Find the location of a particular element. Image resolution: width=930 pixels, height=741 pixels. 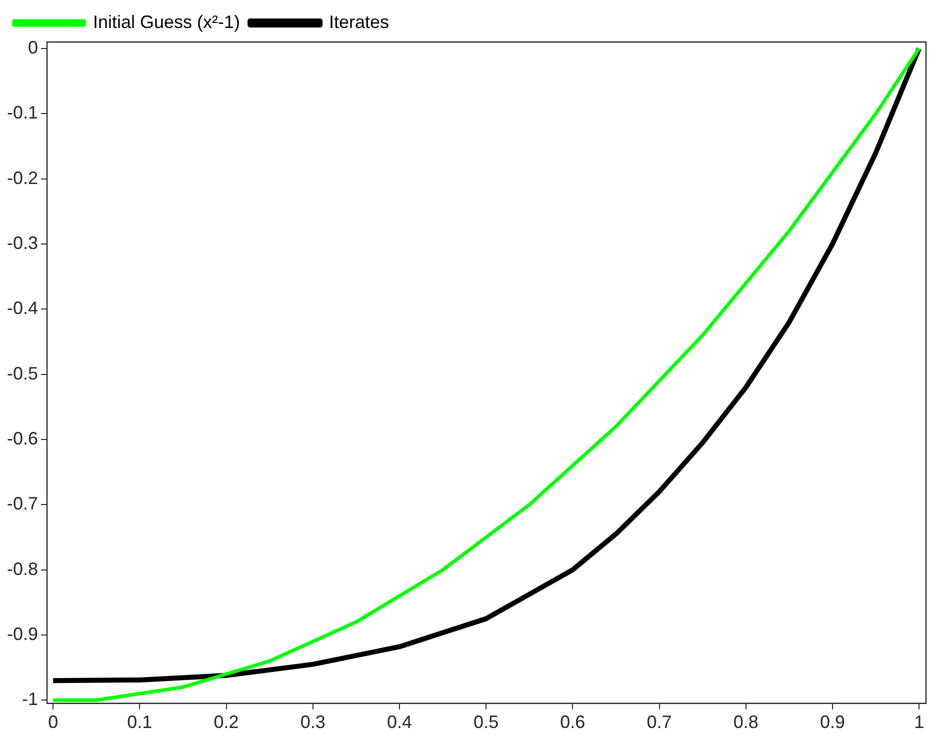

x-tick-label: 0.9 is located at coordinates (832, 722).